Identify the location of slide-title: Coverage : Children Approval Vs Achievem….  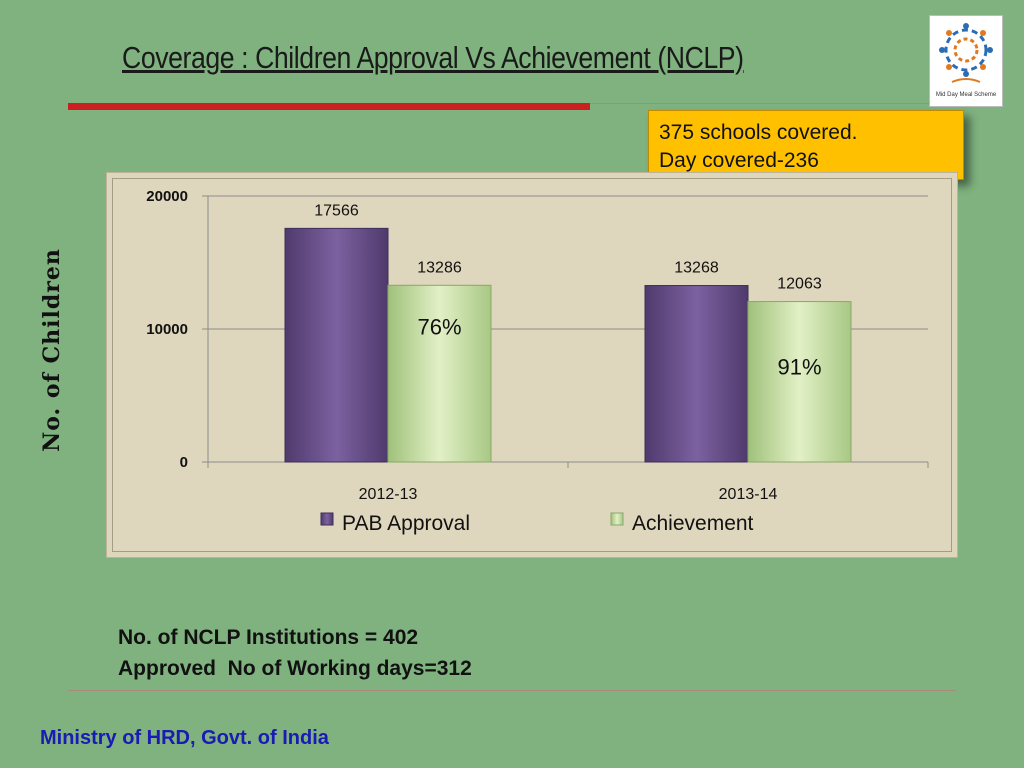
(433, 57).